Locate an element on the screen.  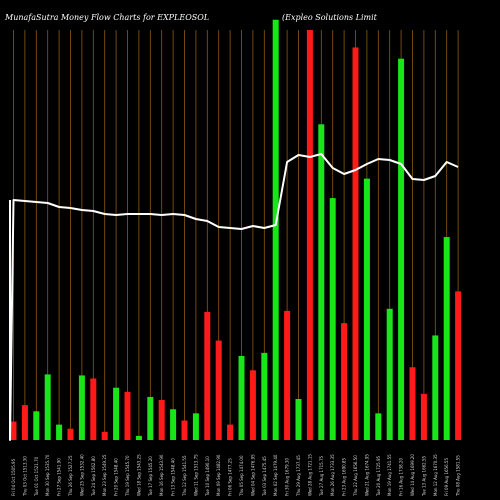
x-tick-label: Fri 16 Aug 1738.20 is located at coordinates (401, 477).